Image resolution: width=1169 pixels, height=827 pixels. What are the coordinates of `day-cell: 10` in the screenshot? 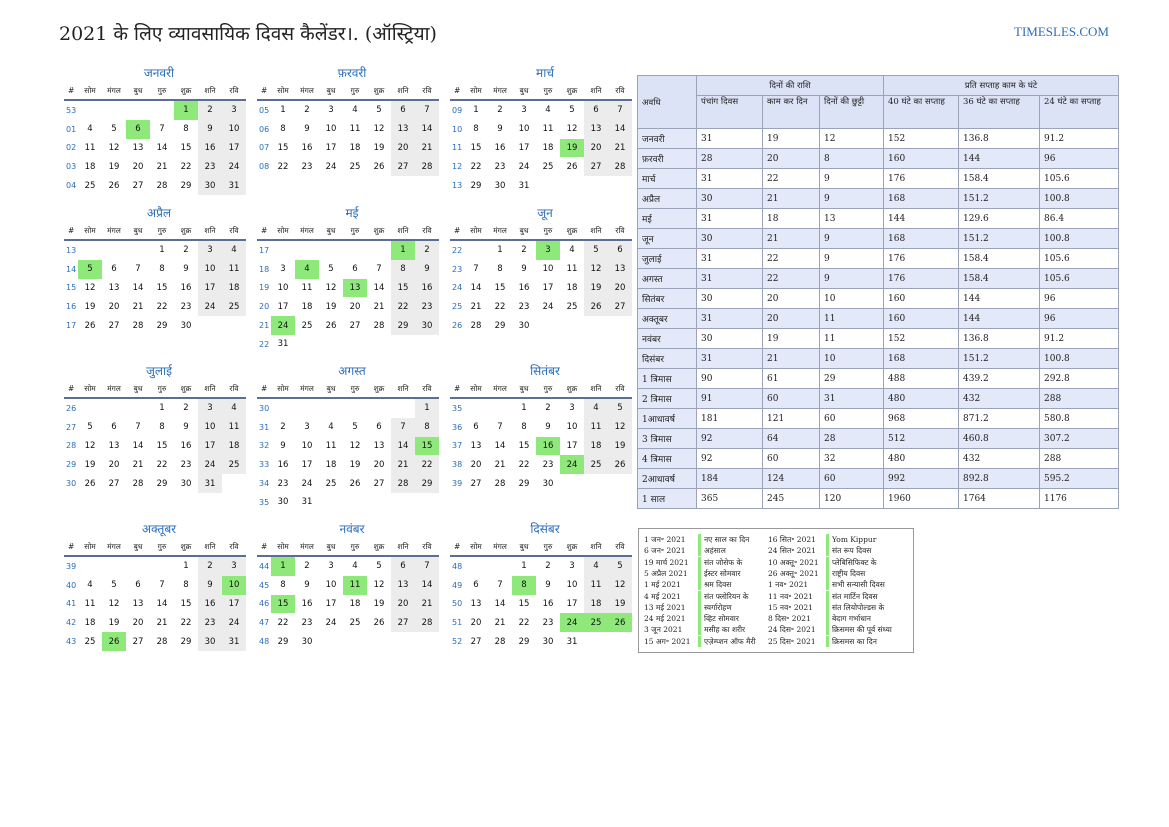 It's located at (331, 129).